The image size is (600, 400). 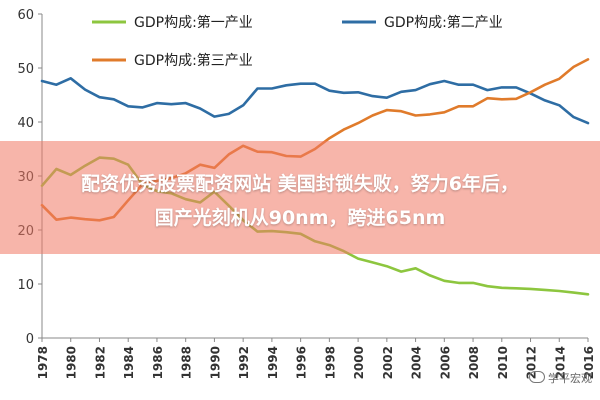 What do you see at coordinates (43, 362) in the screenshot?
I see `x-tick-label: 1978` at bounding box center [43, 362].